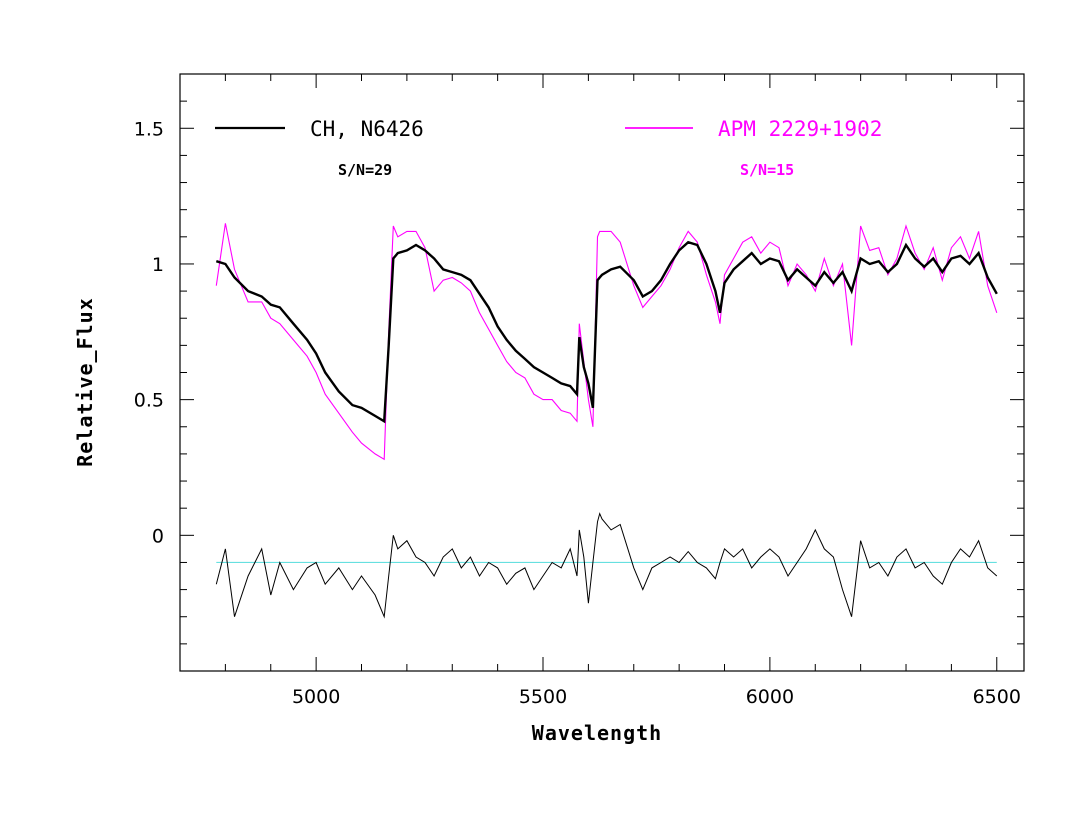 This screenshot has height=830, width=1075. I want to click on legend: CH, N6426 S/N=29 APM 2229+1902 S/N=15, so click(548, 148).